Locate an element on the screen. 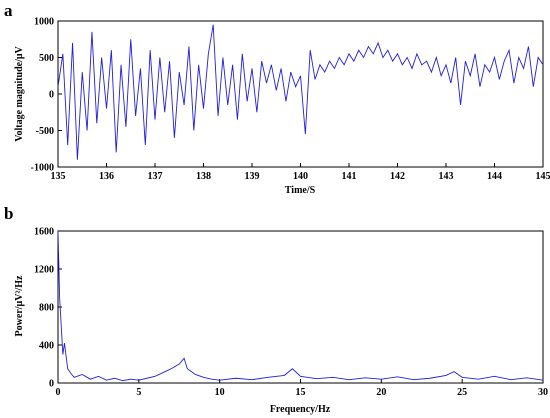 This screenshot has width=550, height=418. x-tick-label: 15 is located at coordinates (301, 392).